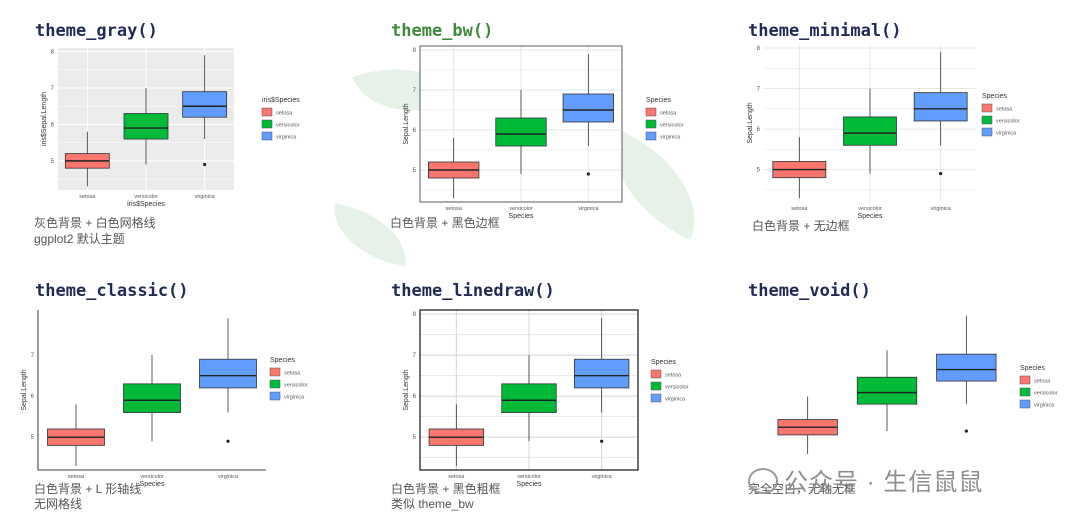 The height and width of the screenshot is (524, 1080). Describe the element at coordinates (473, 291) in the screenshot. I see `panel-title: theme_linedraw()` at that location.